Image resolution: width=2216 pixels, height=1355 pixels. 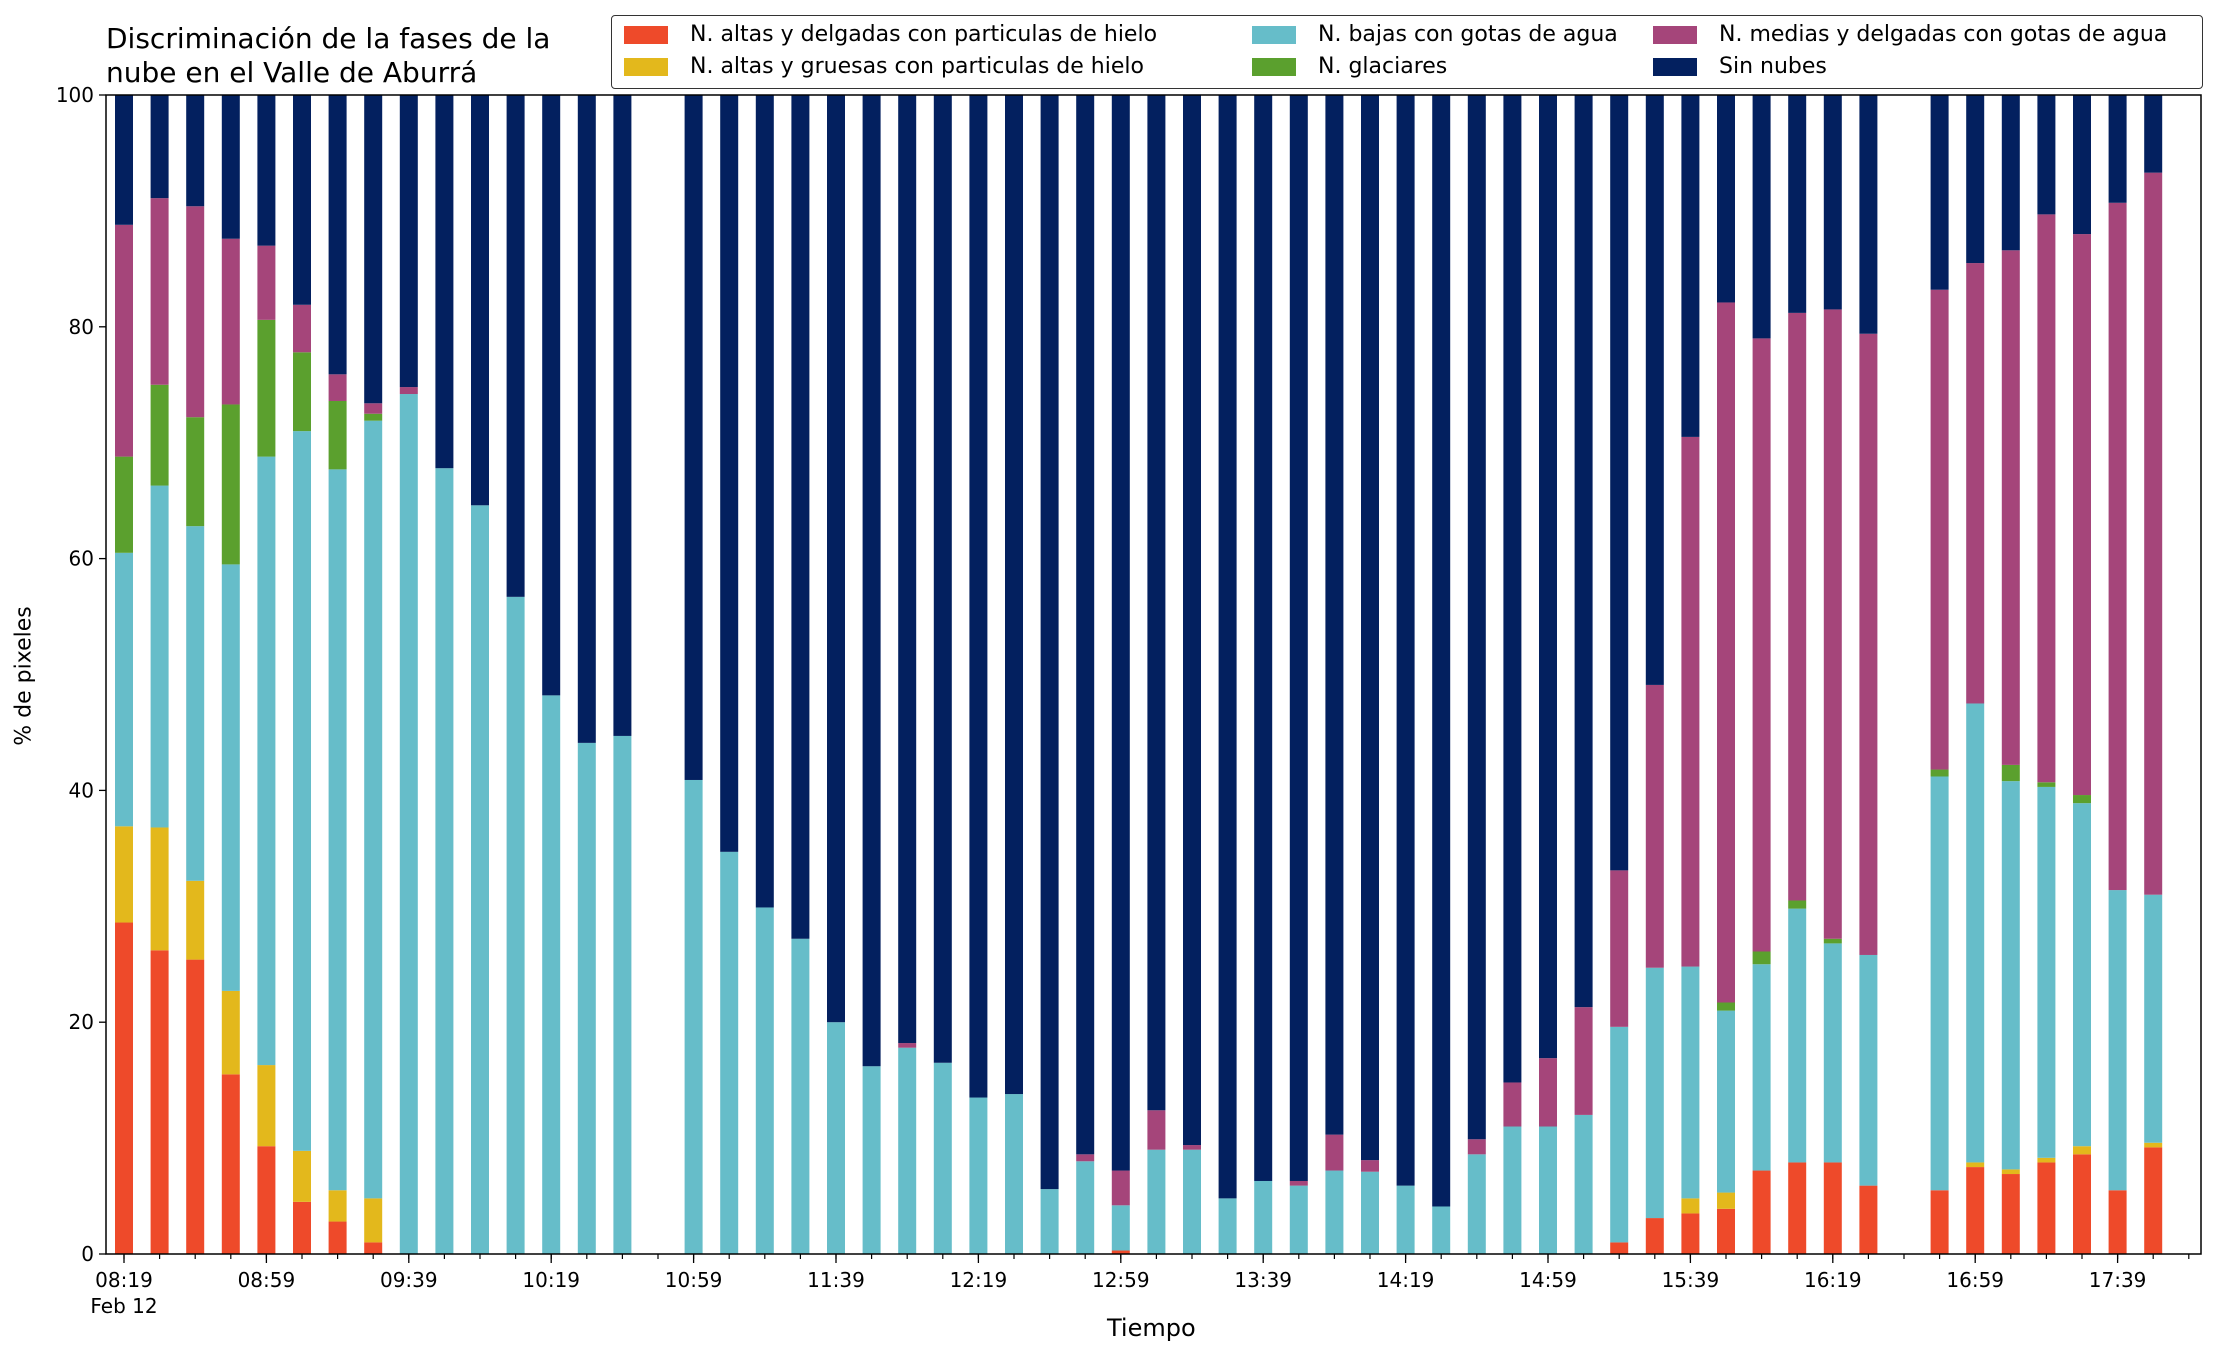 What do you see at coordinates (81, 1022) in the screenshot?
I see `y-tick-label: 20` at bounding box center [81, 1022].